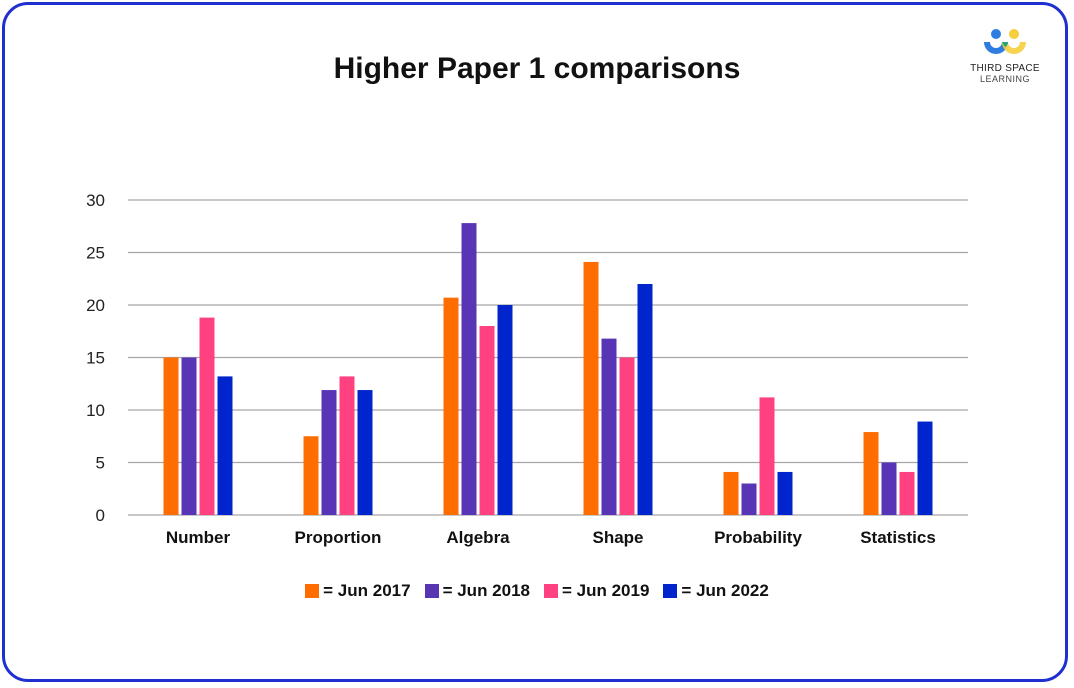 The width and height of the screenshot is (1074, 688). I want to click on legend-item: = Jun 2019, so click(596, 591).